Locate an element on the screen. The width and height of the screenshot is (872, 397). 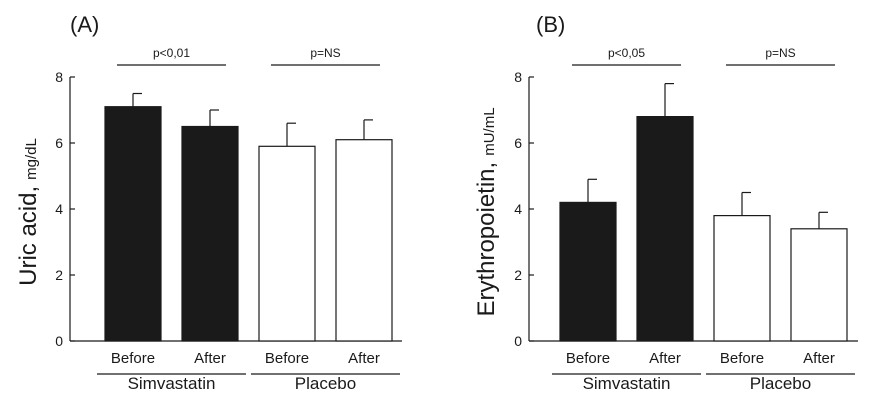
y-axis-title: Uric acid, mg/dL is located at coordinates (28, 212).